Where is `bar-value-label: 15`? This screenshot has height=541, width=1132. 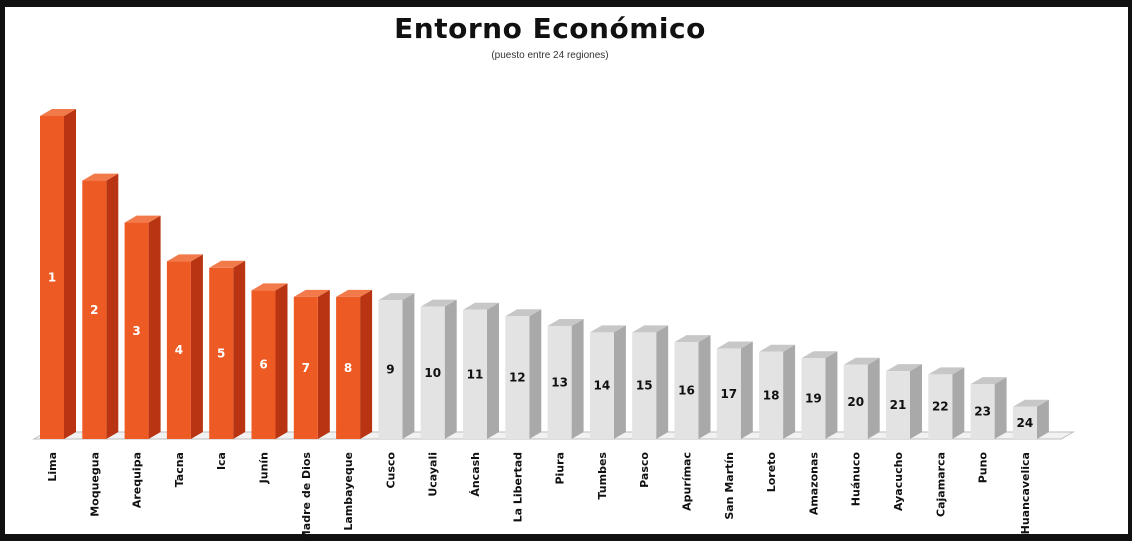
bar-value-label: 15 is located at coordinates (644, 386).